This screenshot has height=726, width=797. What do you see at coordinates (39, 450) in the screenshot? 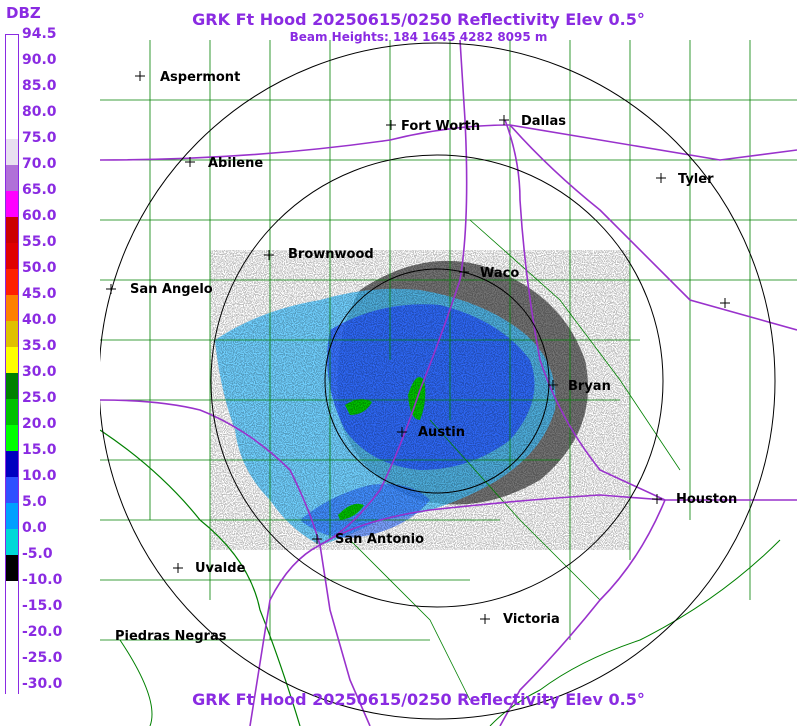
I see `legend-label: 15.0` at bounding box center [39, 450].